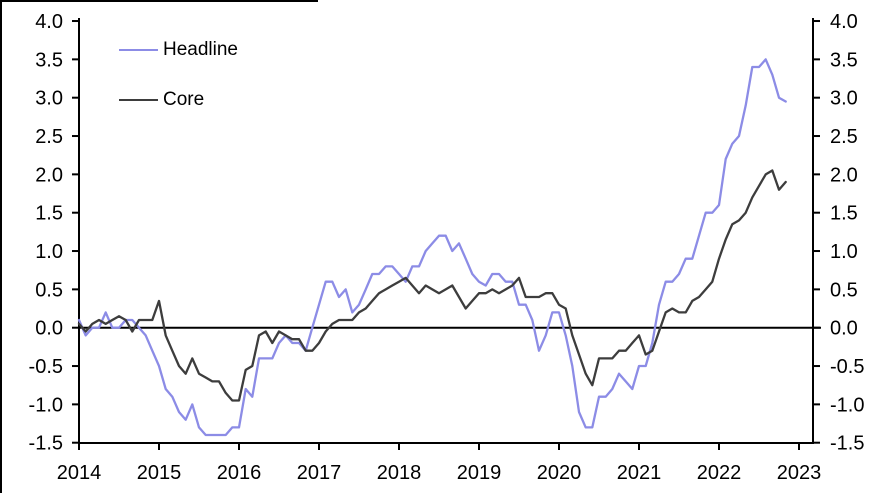 This screenshot has width=886, height=498. I want to click on x-tick-label: 2017, so click(319, 473).